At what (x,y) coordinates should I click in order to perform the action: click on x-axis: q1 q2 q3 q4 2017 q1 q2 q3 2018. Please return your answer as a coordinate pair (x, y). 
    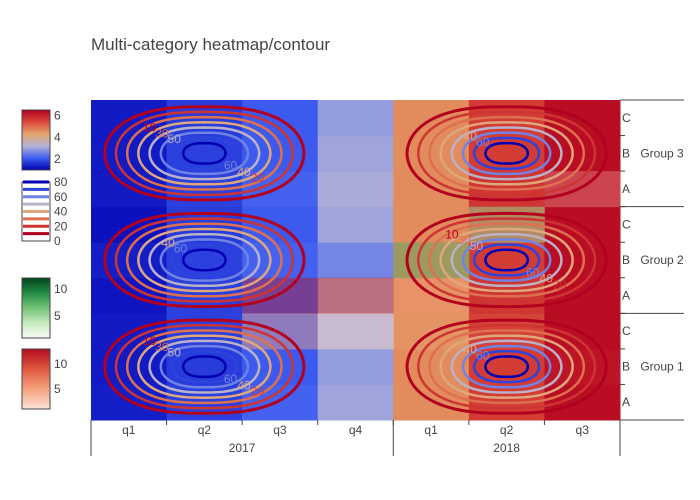
    Looking at the image, I should click on (355, 438).